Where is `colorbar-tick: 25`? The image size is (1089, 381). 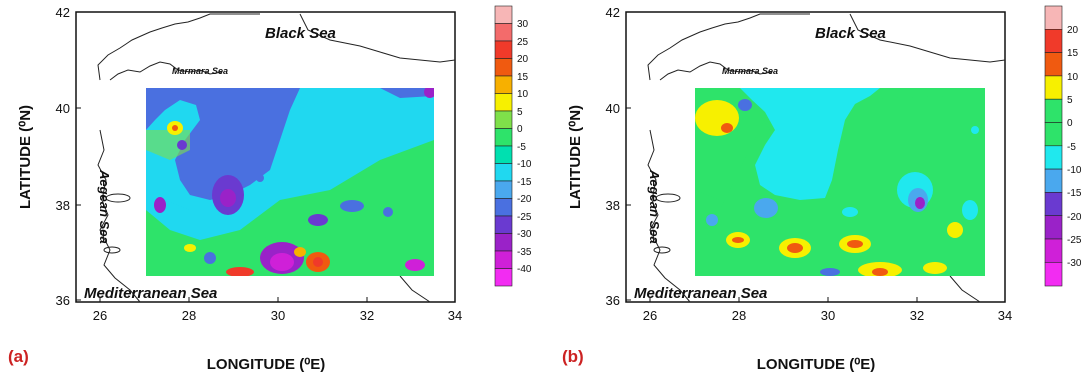
colorbar-tick: 25 is located at coordinates (523, 42).